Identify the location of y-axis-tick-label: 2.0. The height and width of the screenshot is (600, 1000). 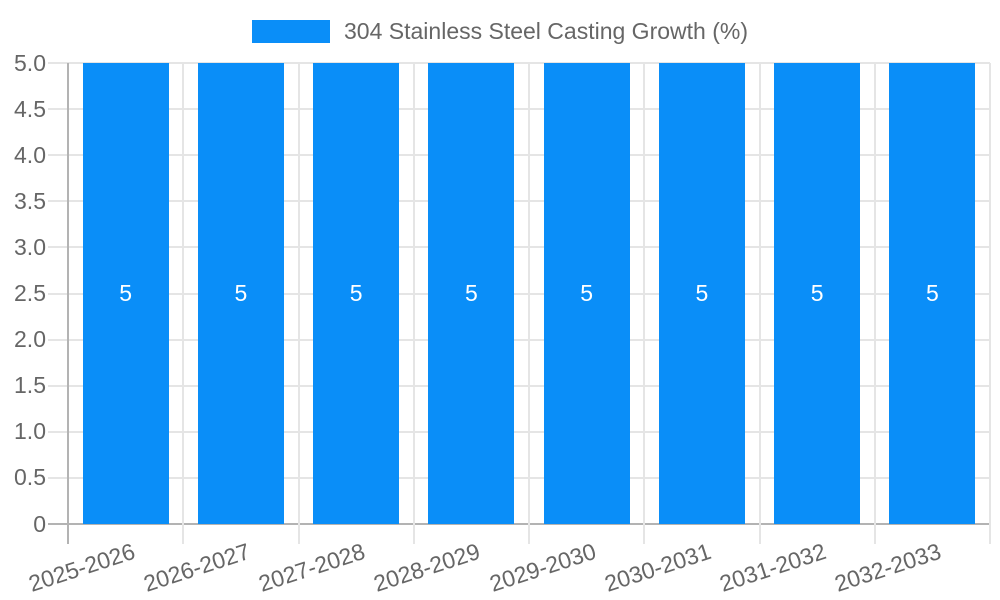
(30, 339).